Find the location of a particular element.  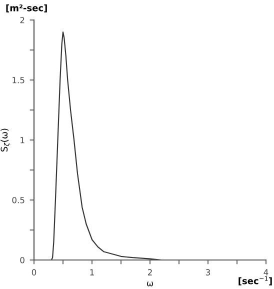

y-tick-label: 1 is located at coordinates (22, 140).